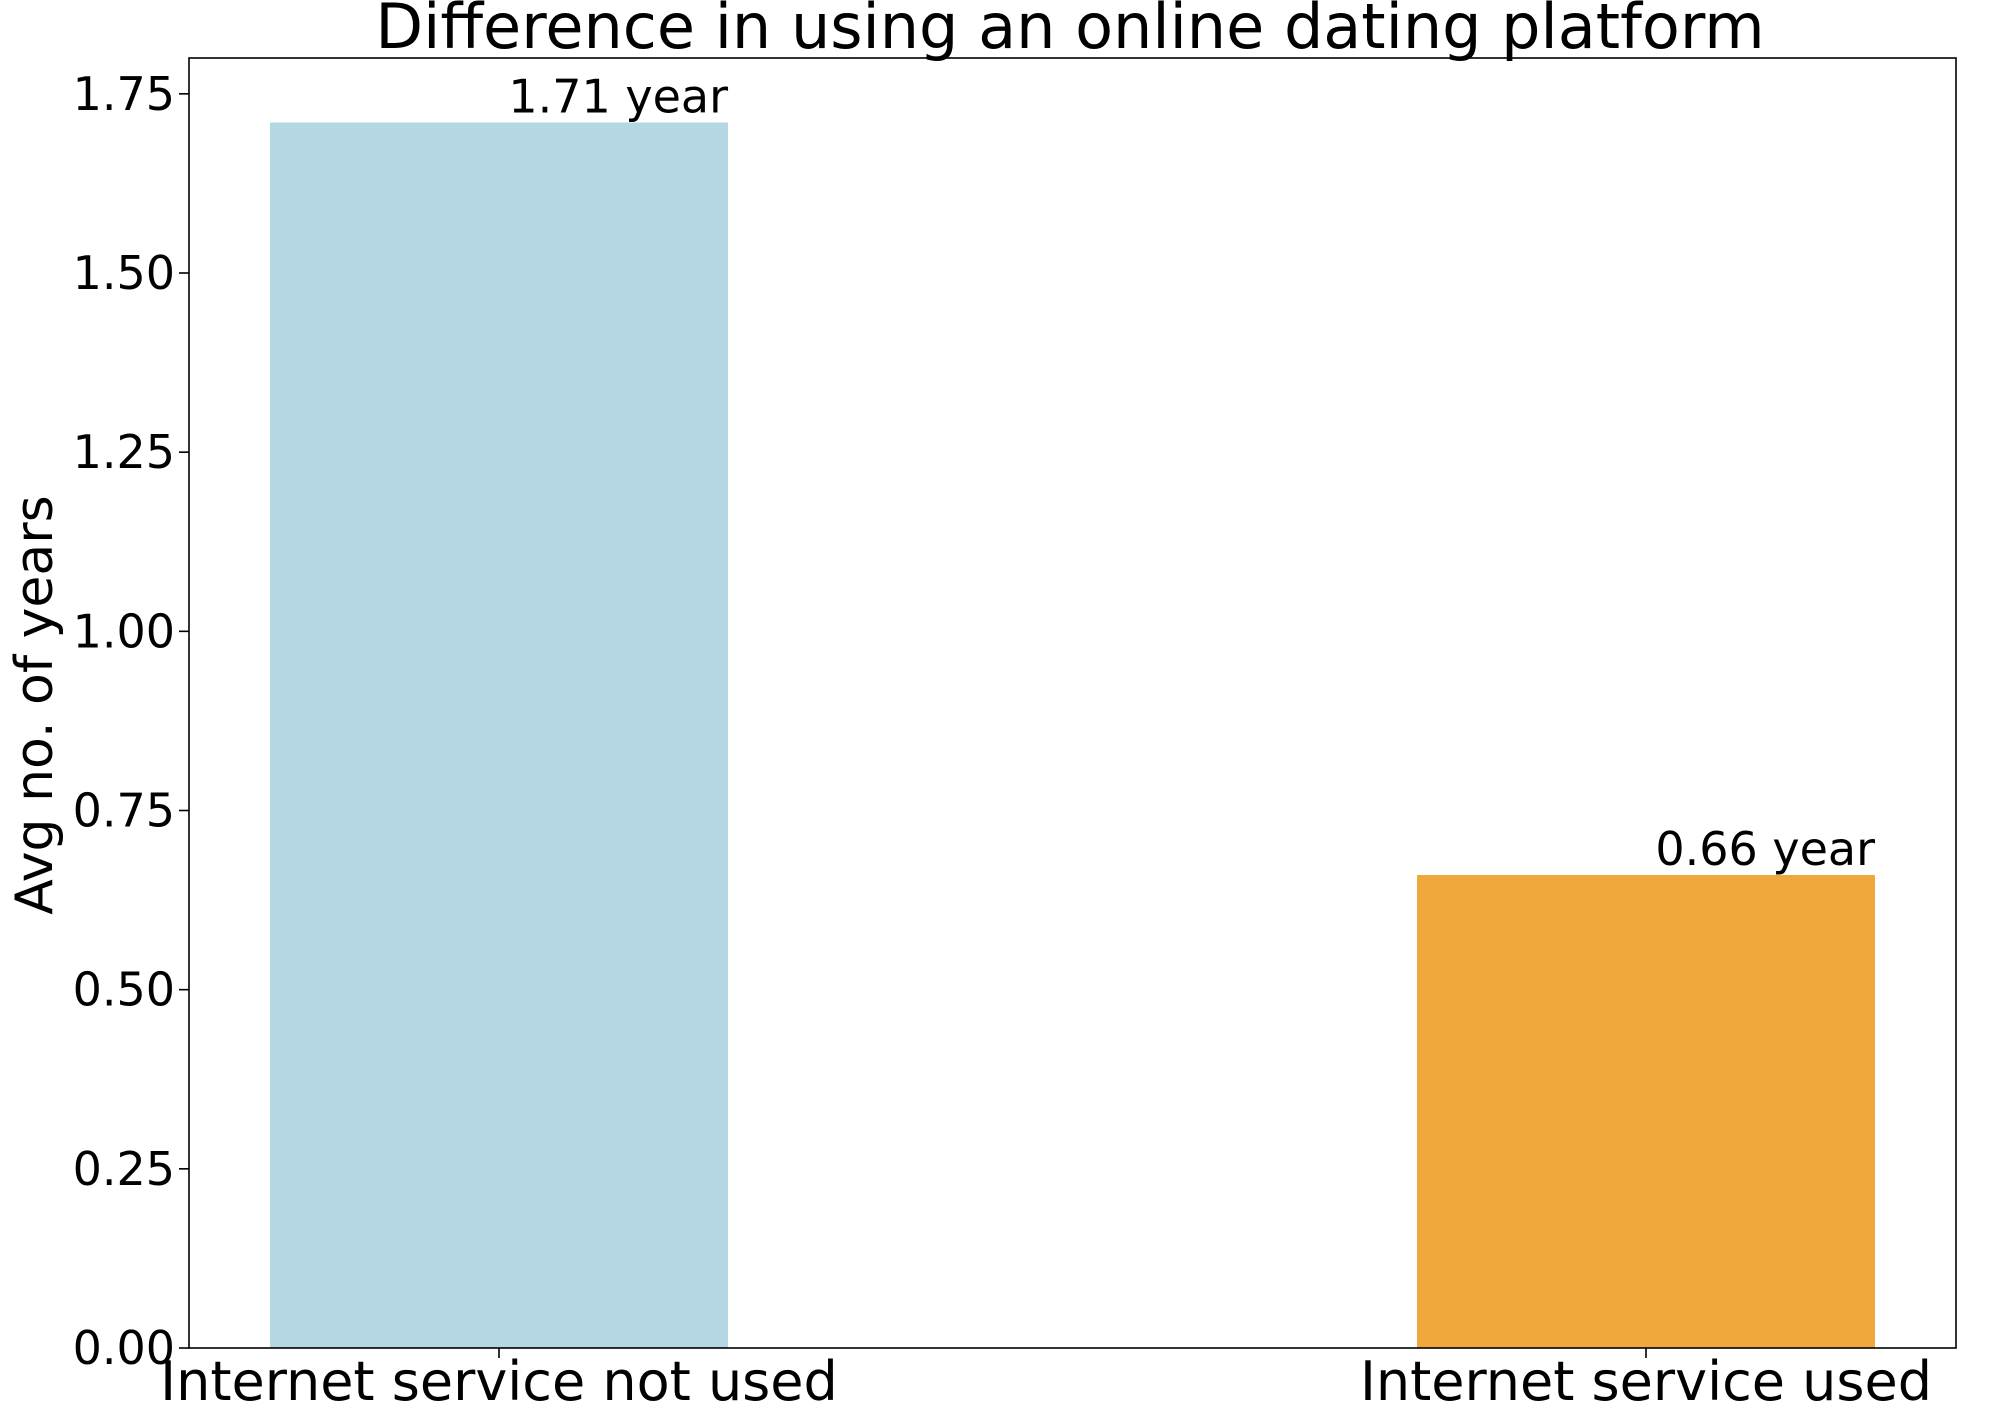 Image resolution: width=1990 pixels, height=1406 pixels. I want to click on x-tick-label: Internet service not used, so click(499, 1378).